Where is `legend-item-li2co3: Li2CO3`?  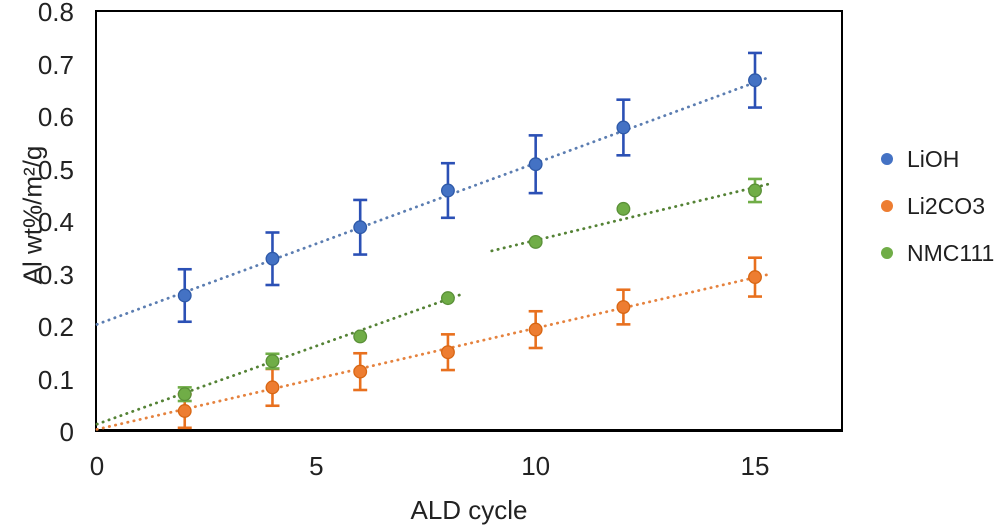
legend-item-li2co3: Li2CO3 is located at coordinates (937, 205).